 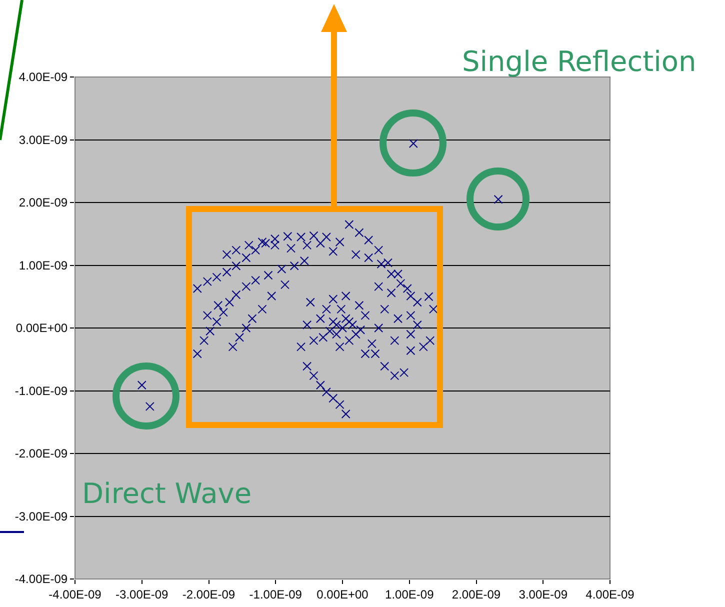 What do you see at coordinates (579, 61) in the screenshot?
I see `annotation: Single Reflection` at bounding box center [579, 61].